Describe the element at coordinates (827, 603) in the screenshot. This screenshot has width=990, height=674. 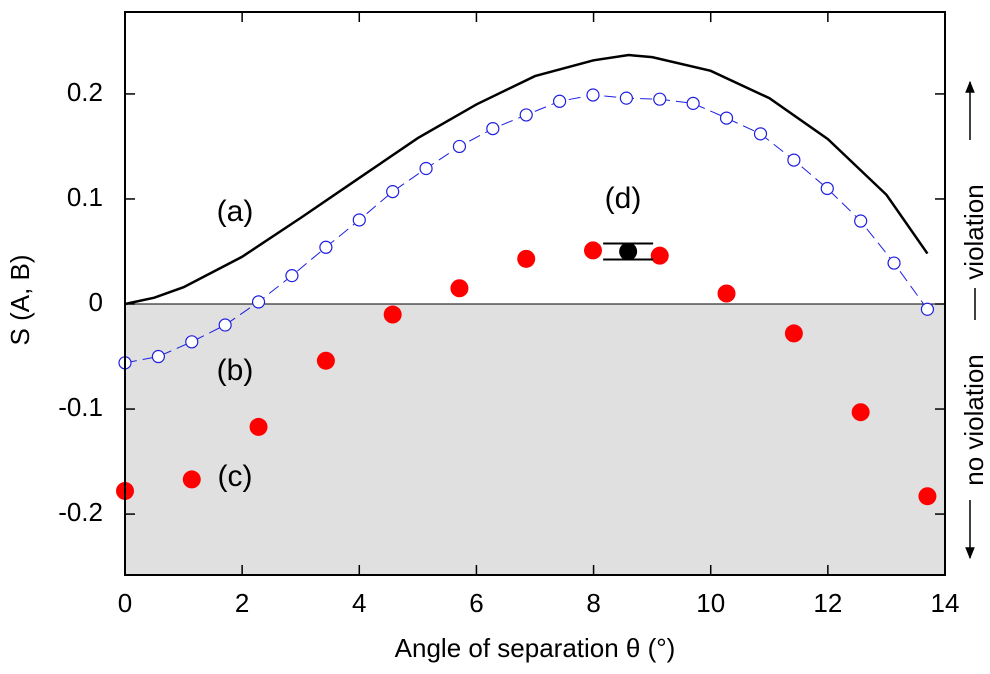
I see `x-tick-label: 12` at that location.